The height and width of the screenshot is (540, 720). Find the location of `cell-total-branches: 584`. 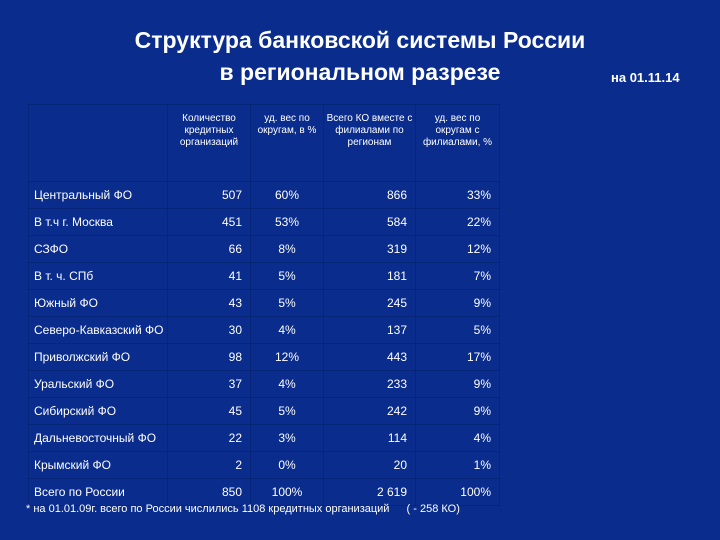

cell-total-branches: 584 is located at coordinates (369, 222).